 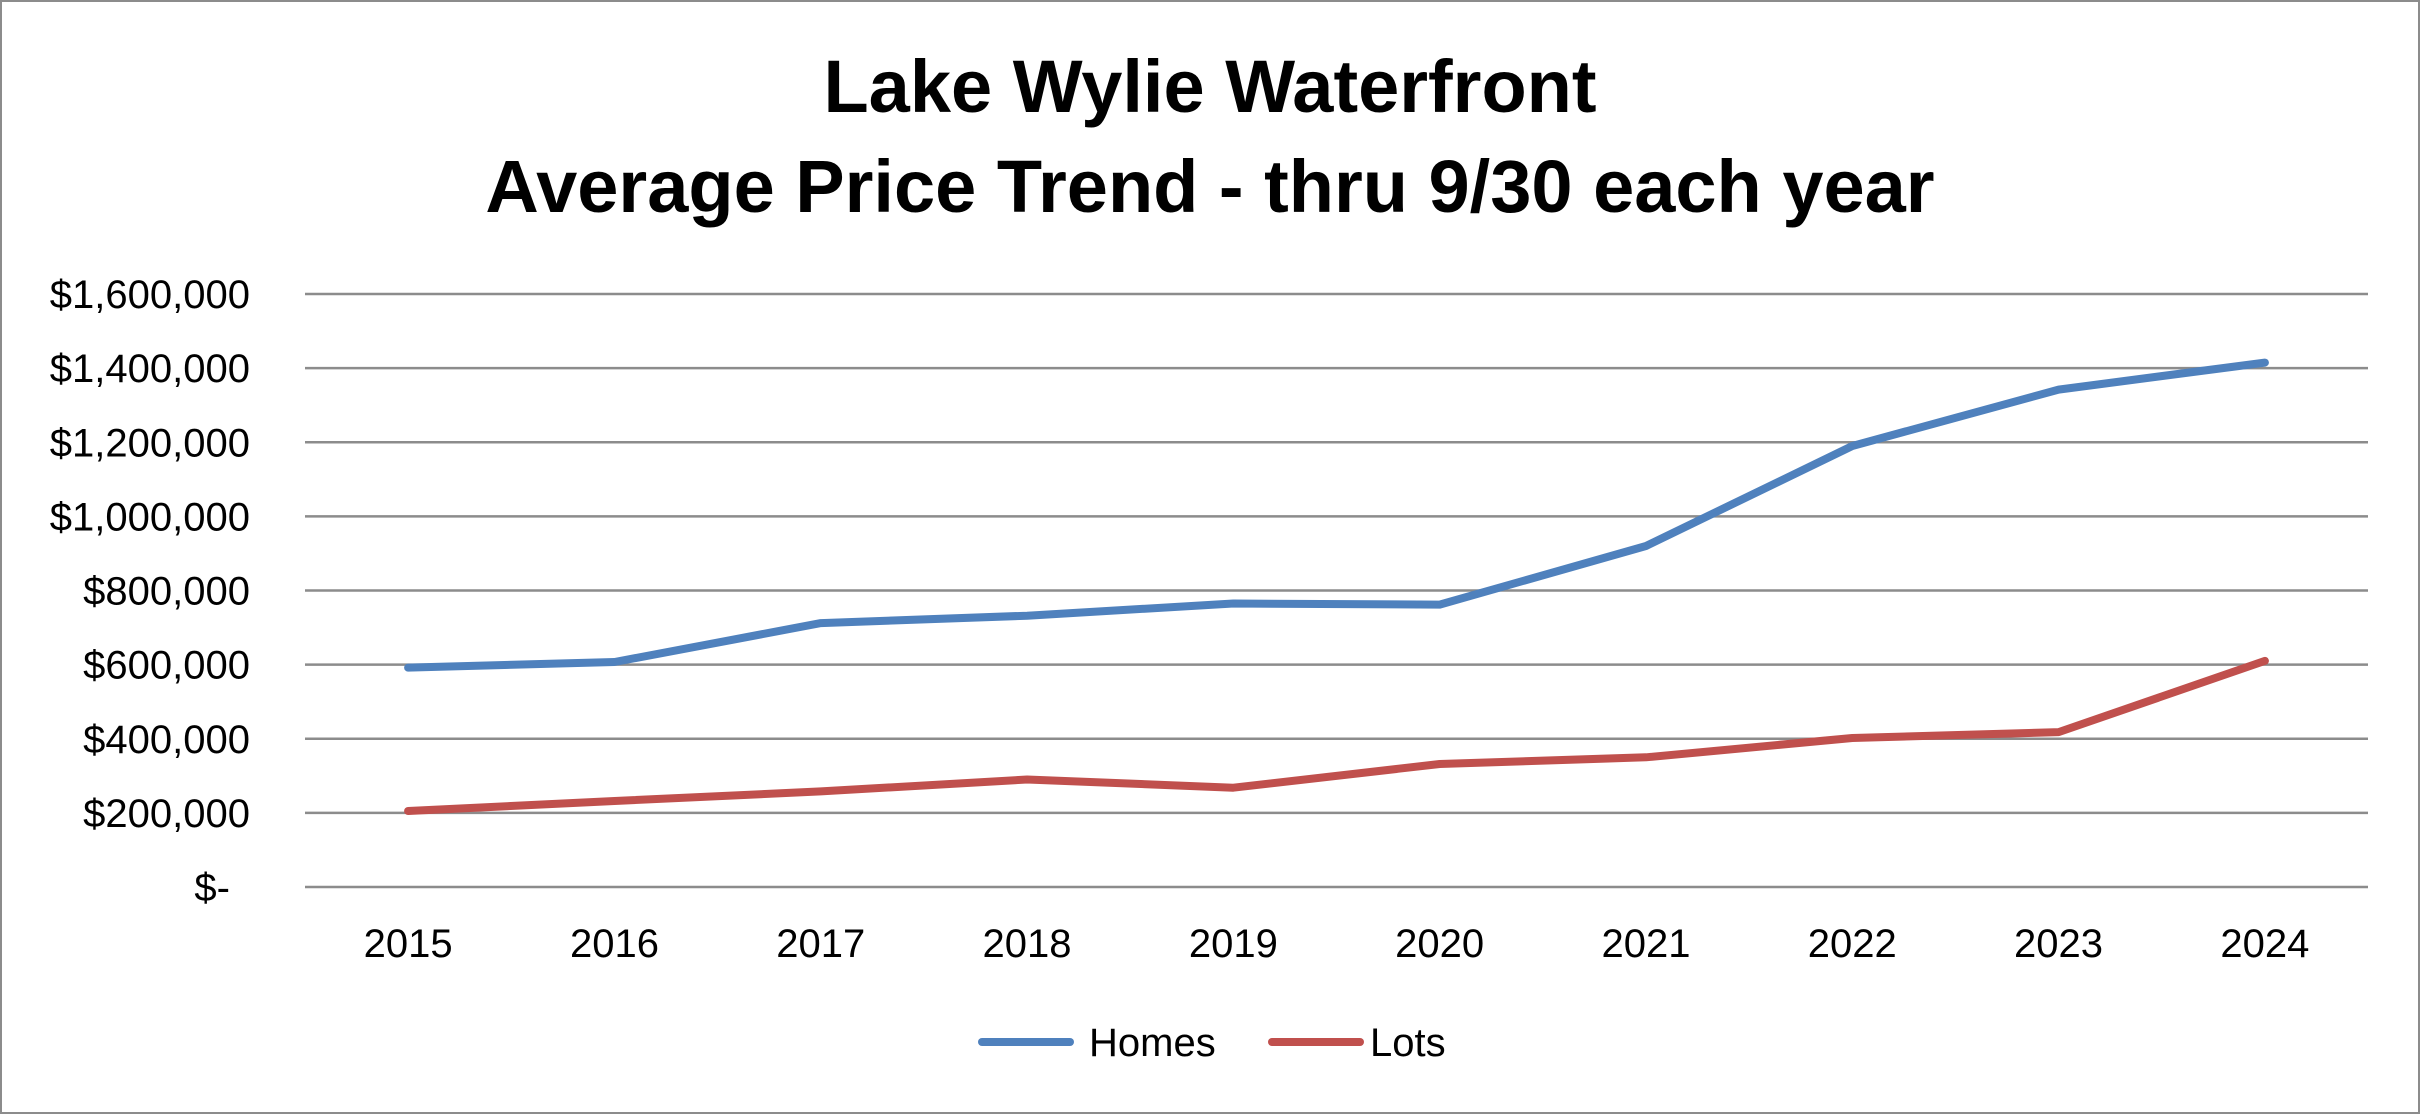 I want to click on x-tick-label: 2022, so click(x=1852, y=944).